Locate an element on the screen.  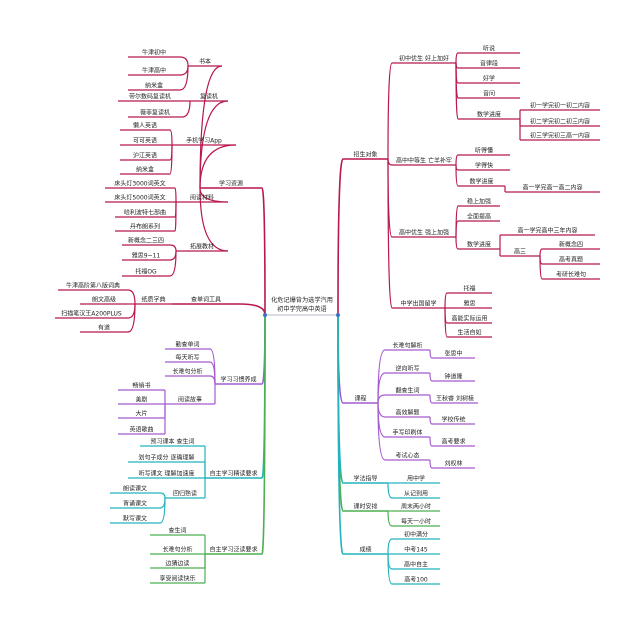
mind-node: 学习资源 is located at coordinates (231, 184).